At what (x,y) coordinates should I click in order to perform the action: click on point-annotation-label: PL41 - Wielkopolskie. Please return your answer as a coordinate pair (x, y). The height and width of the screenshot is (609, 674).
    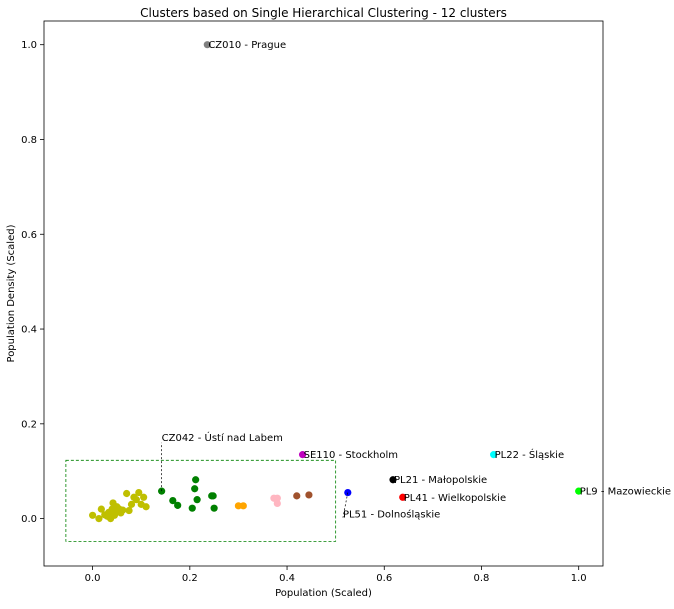
    Looking at the image, I should click on (455, 498).